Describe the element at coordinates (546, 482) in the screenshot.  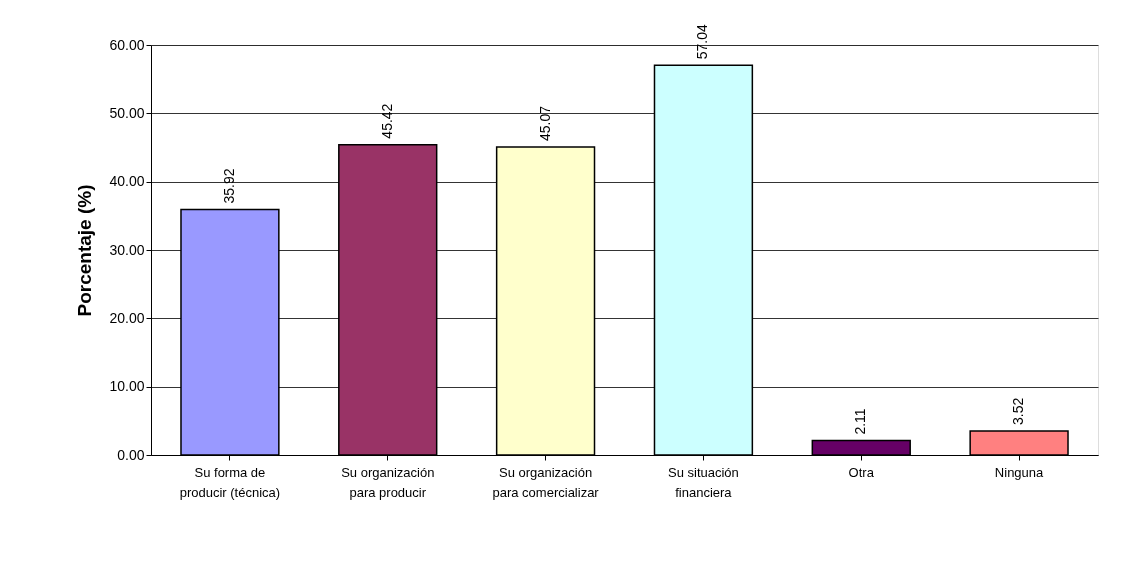
I see `x-tick-label: Su organización para comercializar` at that location.